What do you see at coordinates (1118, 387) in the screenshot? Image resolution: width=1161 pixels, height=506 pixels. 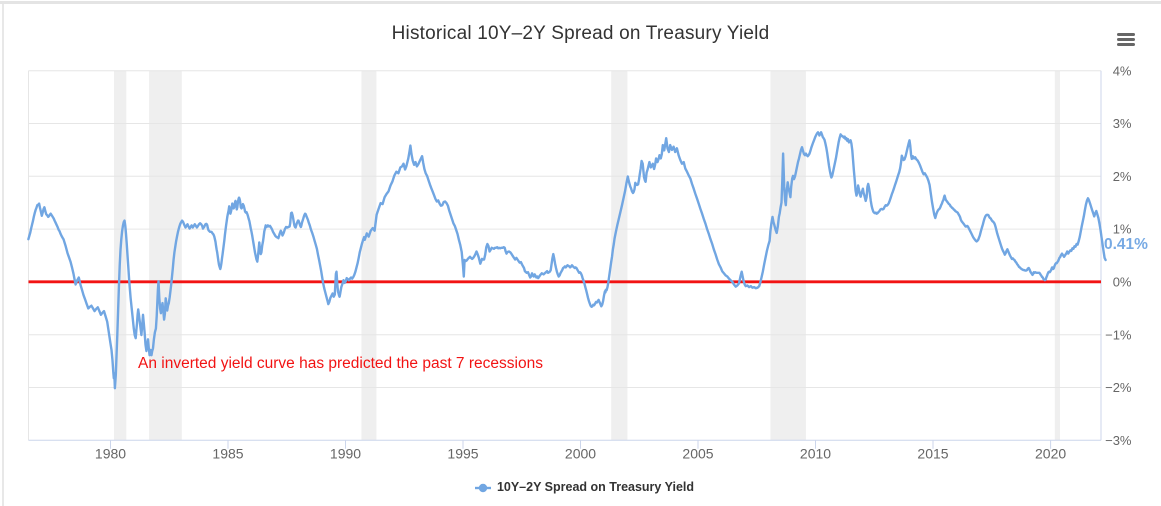 I see `svg-text: −2%` at bounding box center [1118, 387].